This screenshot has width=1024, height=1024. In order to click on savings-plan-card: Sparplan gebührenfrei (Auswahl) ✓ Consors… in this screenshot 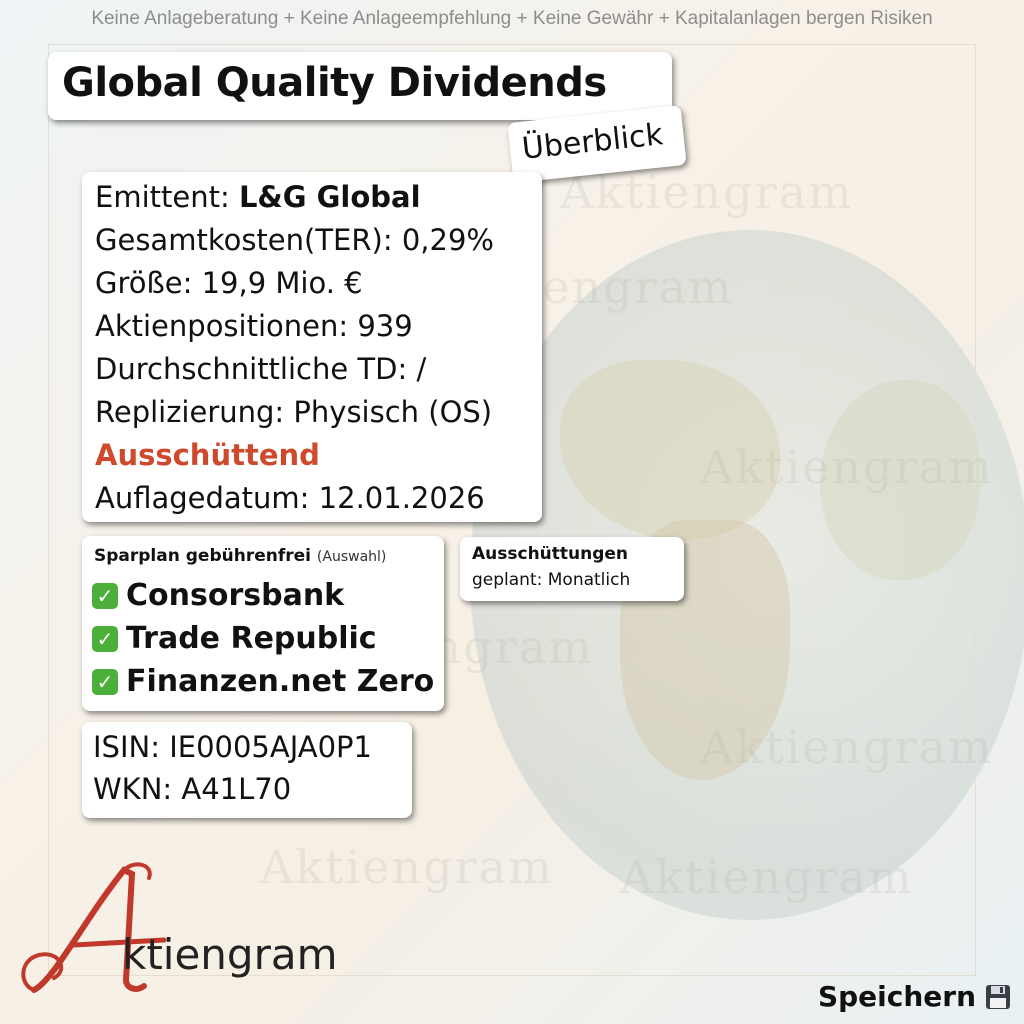, I will do `click(263, 623)`.